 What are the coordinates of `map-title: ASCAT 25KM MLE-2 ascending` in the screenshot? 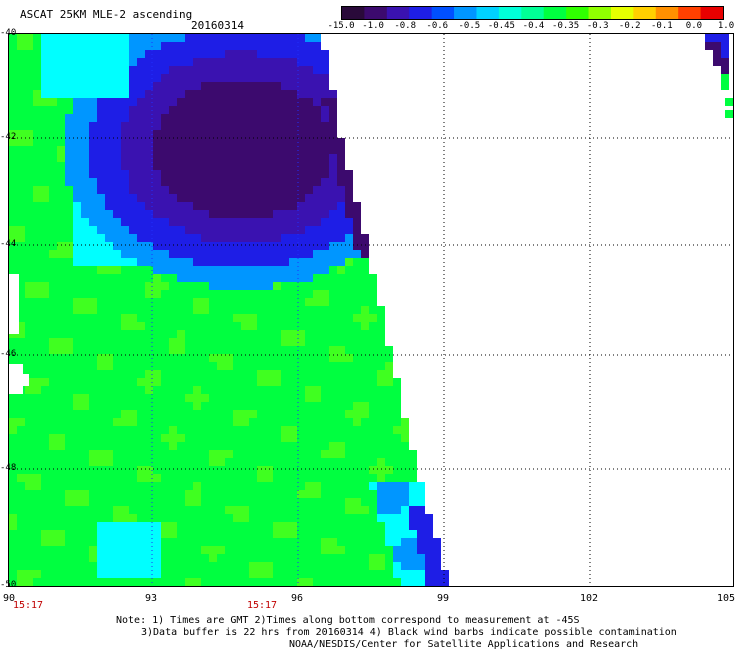 It's located at (106, 14).